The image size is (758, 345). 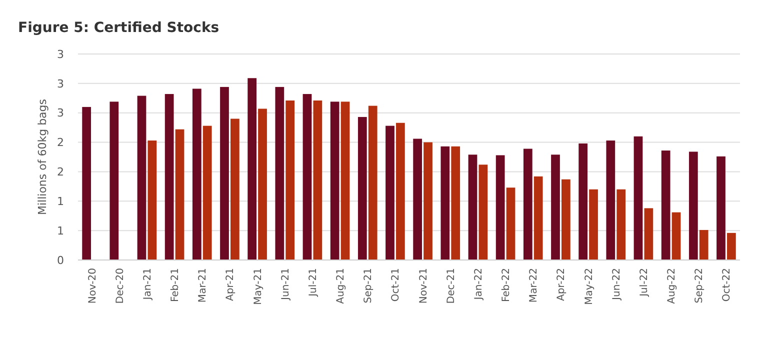 I want to click on x-tick-label: Apr-21, so click(x=230, y=284).